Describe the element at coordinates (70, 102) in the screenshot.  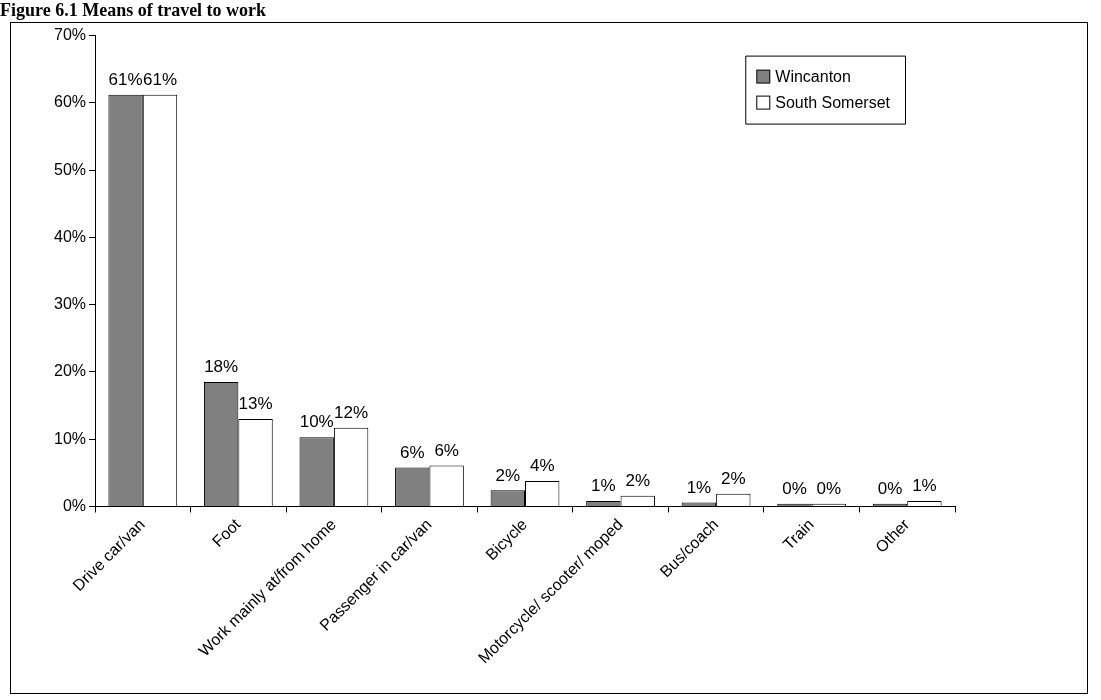
I see `y-tick-label: 60%` at that location.